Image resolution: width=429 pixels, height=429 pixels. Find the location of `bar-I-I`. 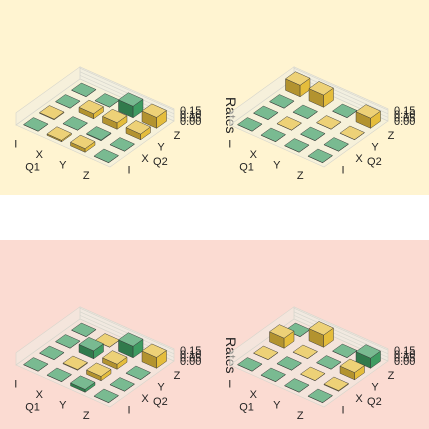

bar-I-I is located at coordinates (250, 124).